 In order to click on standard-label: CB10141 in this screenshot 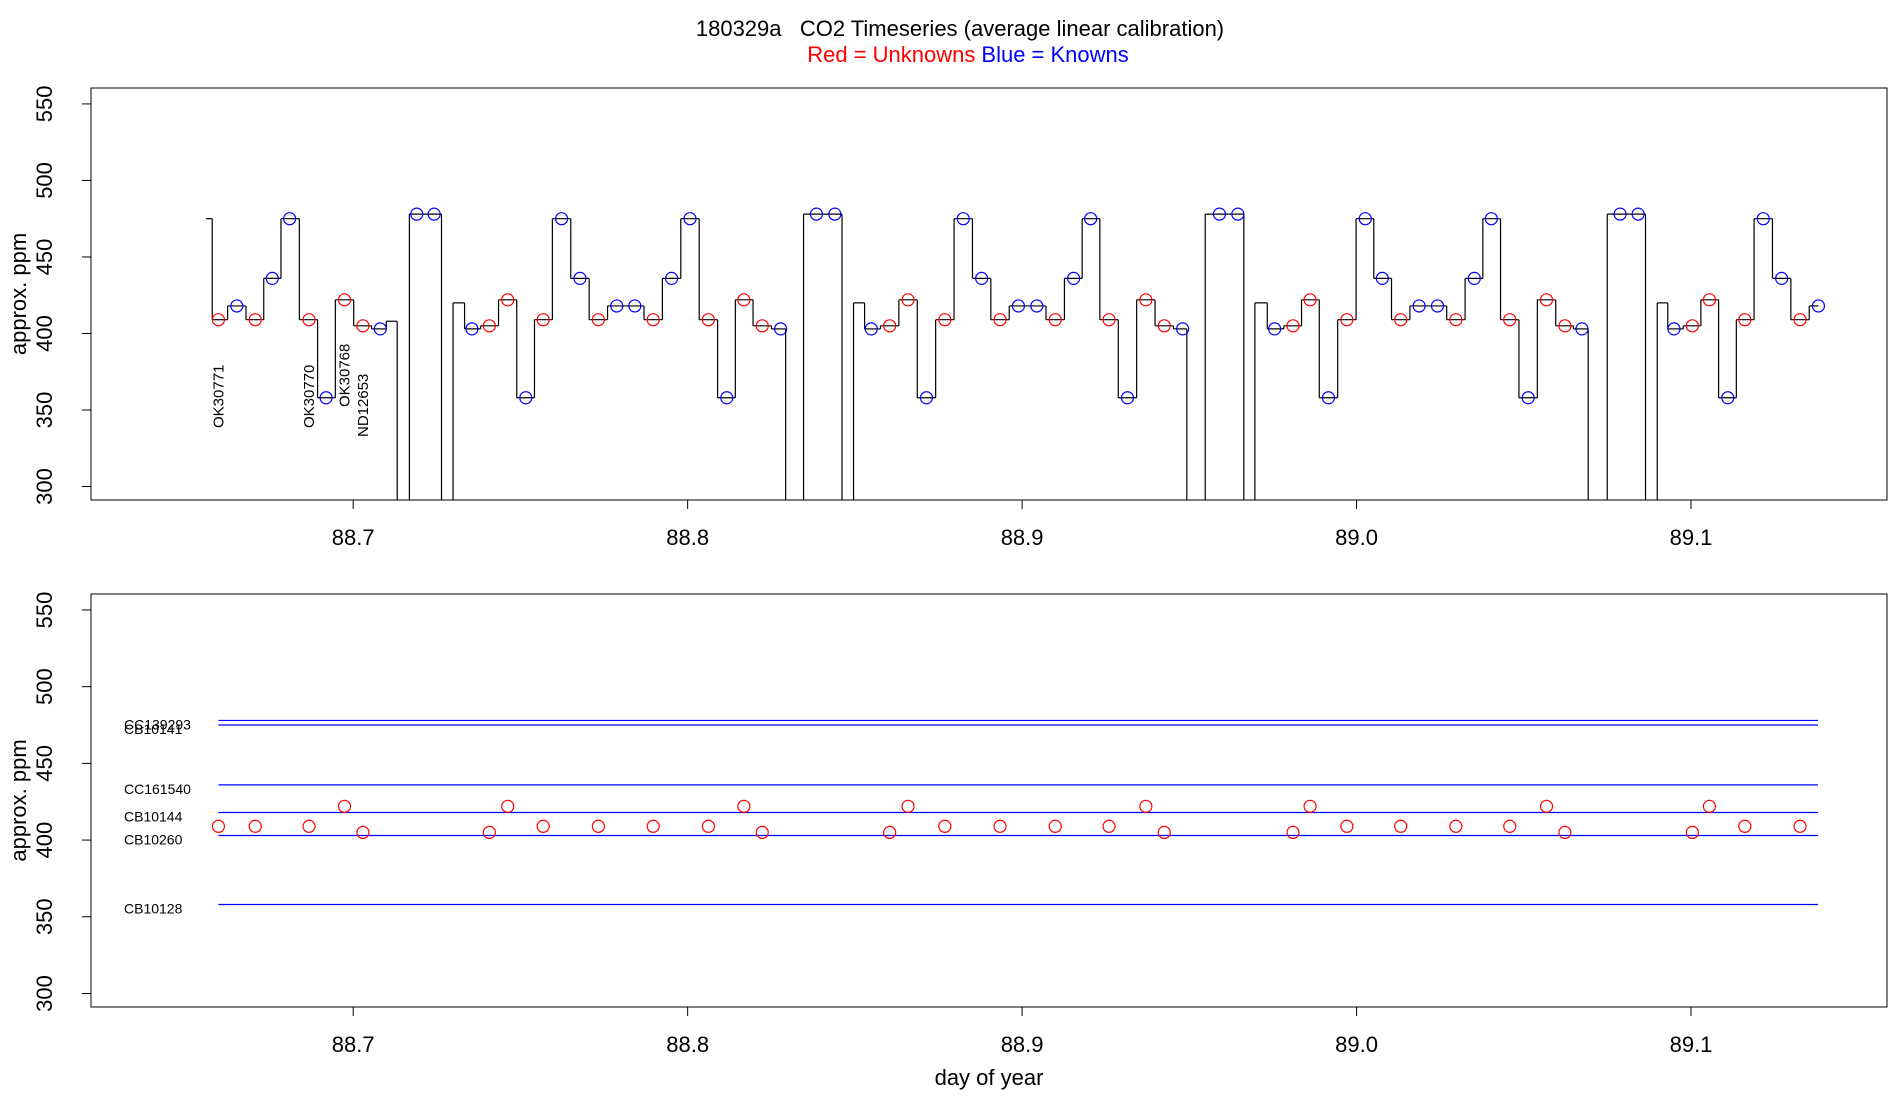, I will do `click(153, 729)`.